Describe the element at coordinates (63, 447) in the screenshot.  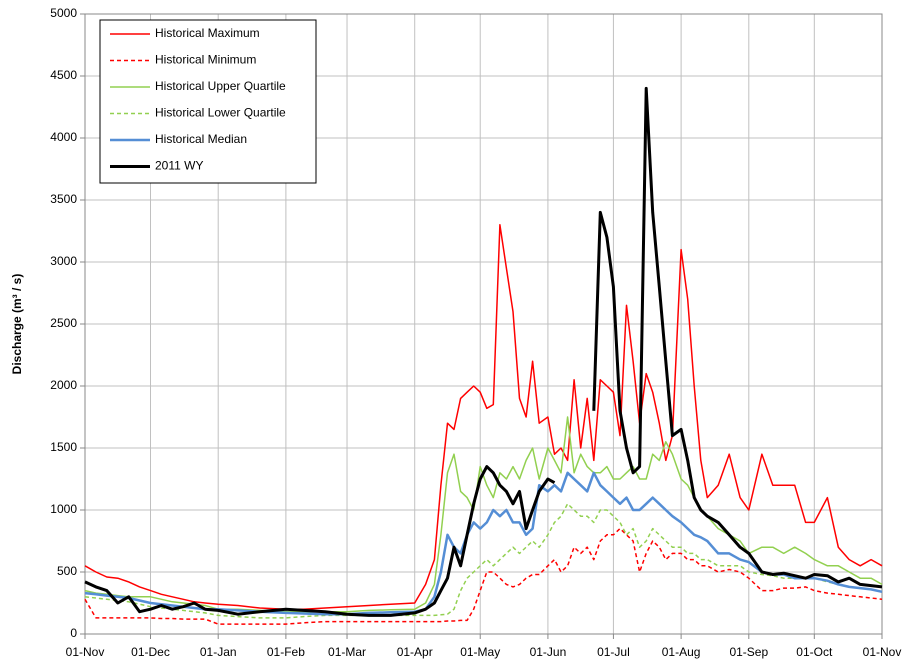
I see `y-tick-label: 1500` at that location.